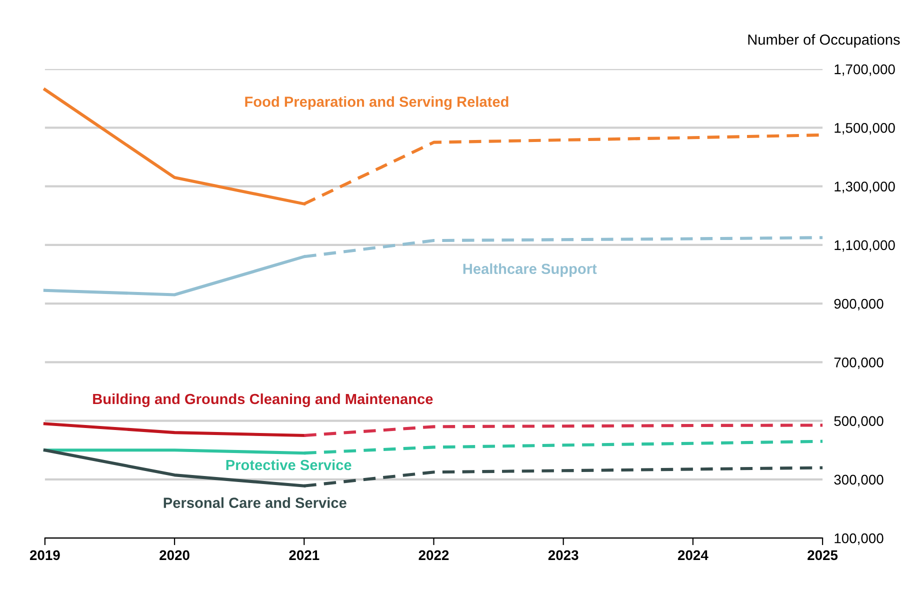 The image size is (917, 590). What do you see at coordinates (859, 480) in the screenshot?
I see `y-tick-label: 300,000` at bounding box center [859, 480].